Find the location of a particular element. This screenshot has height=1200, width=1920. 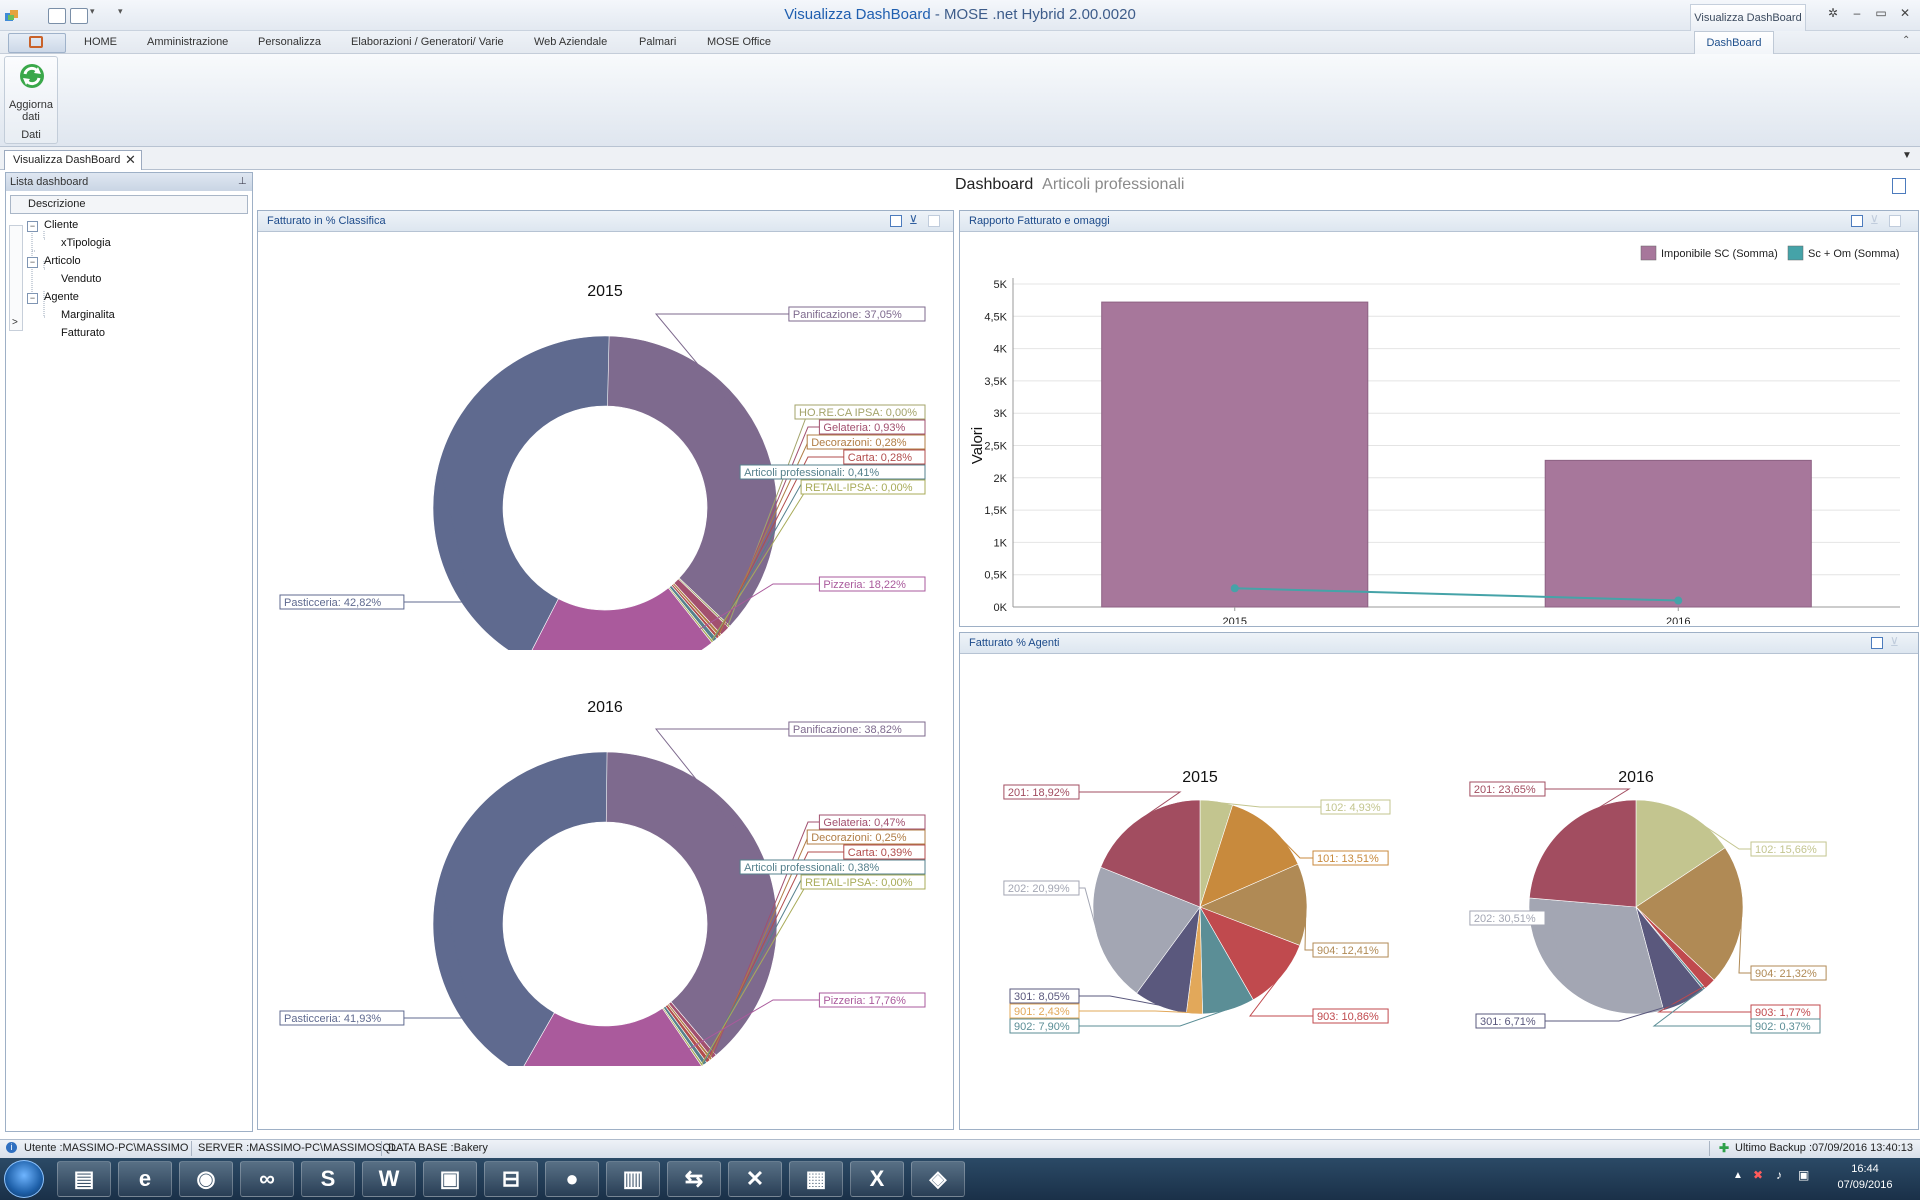

tab-dashboard: DashBoard is located at coordinates (1734, 42).